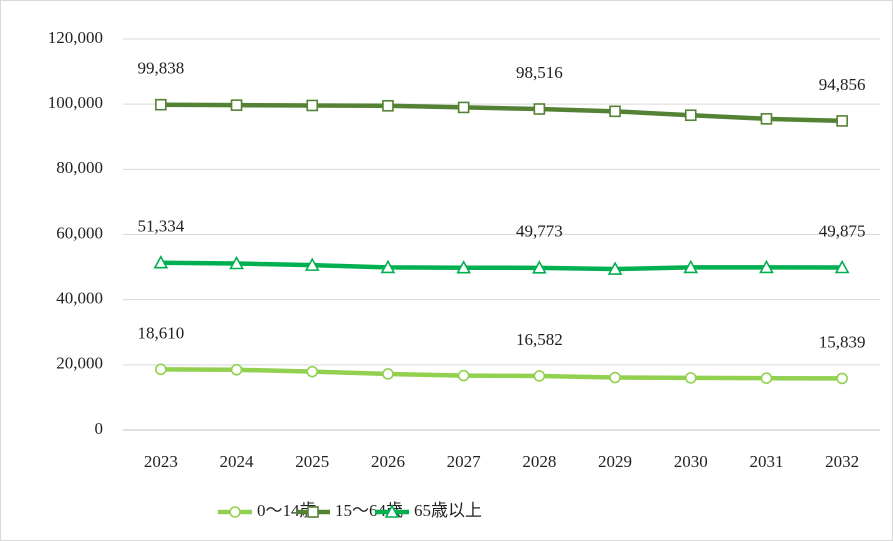  I want to click on y-tick-label: 0, so click(99, 428).